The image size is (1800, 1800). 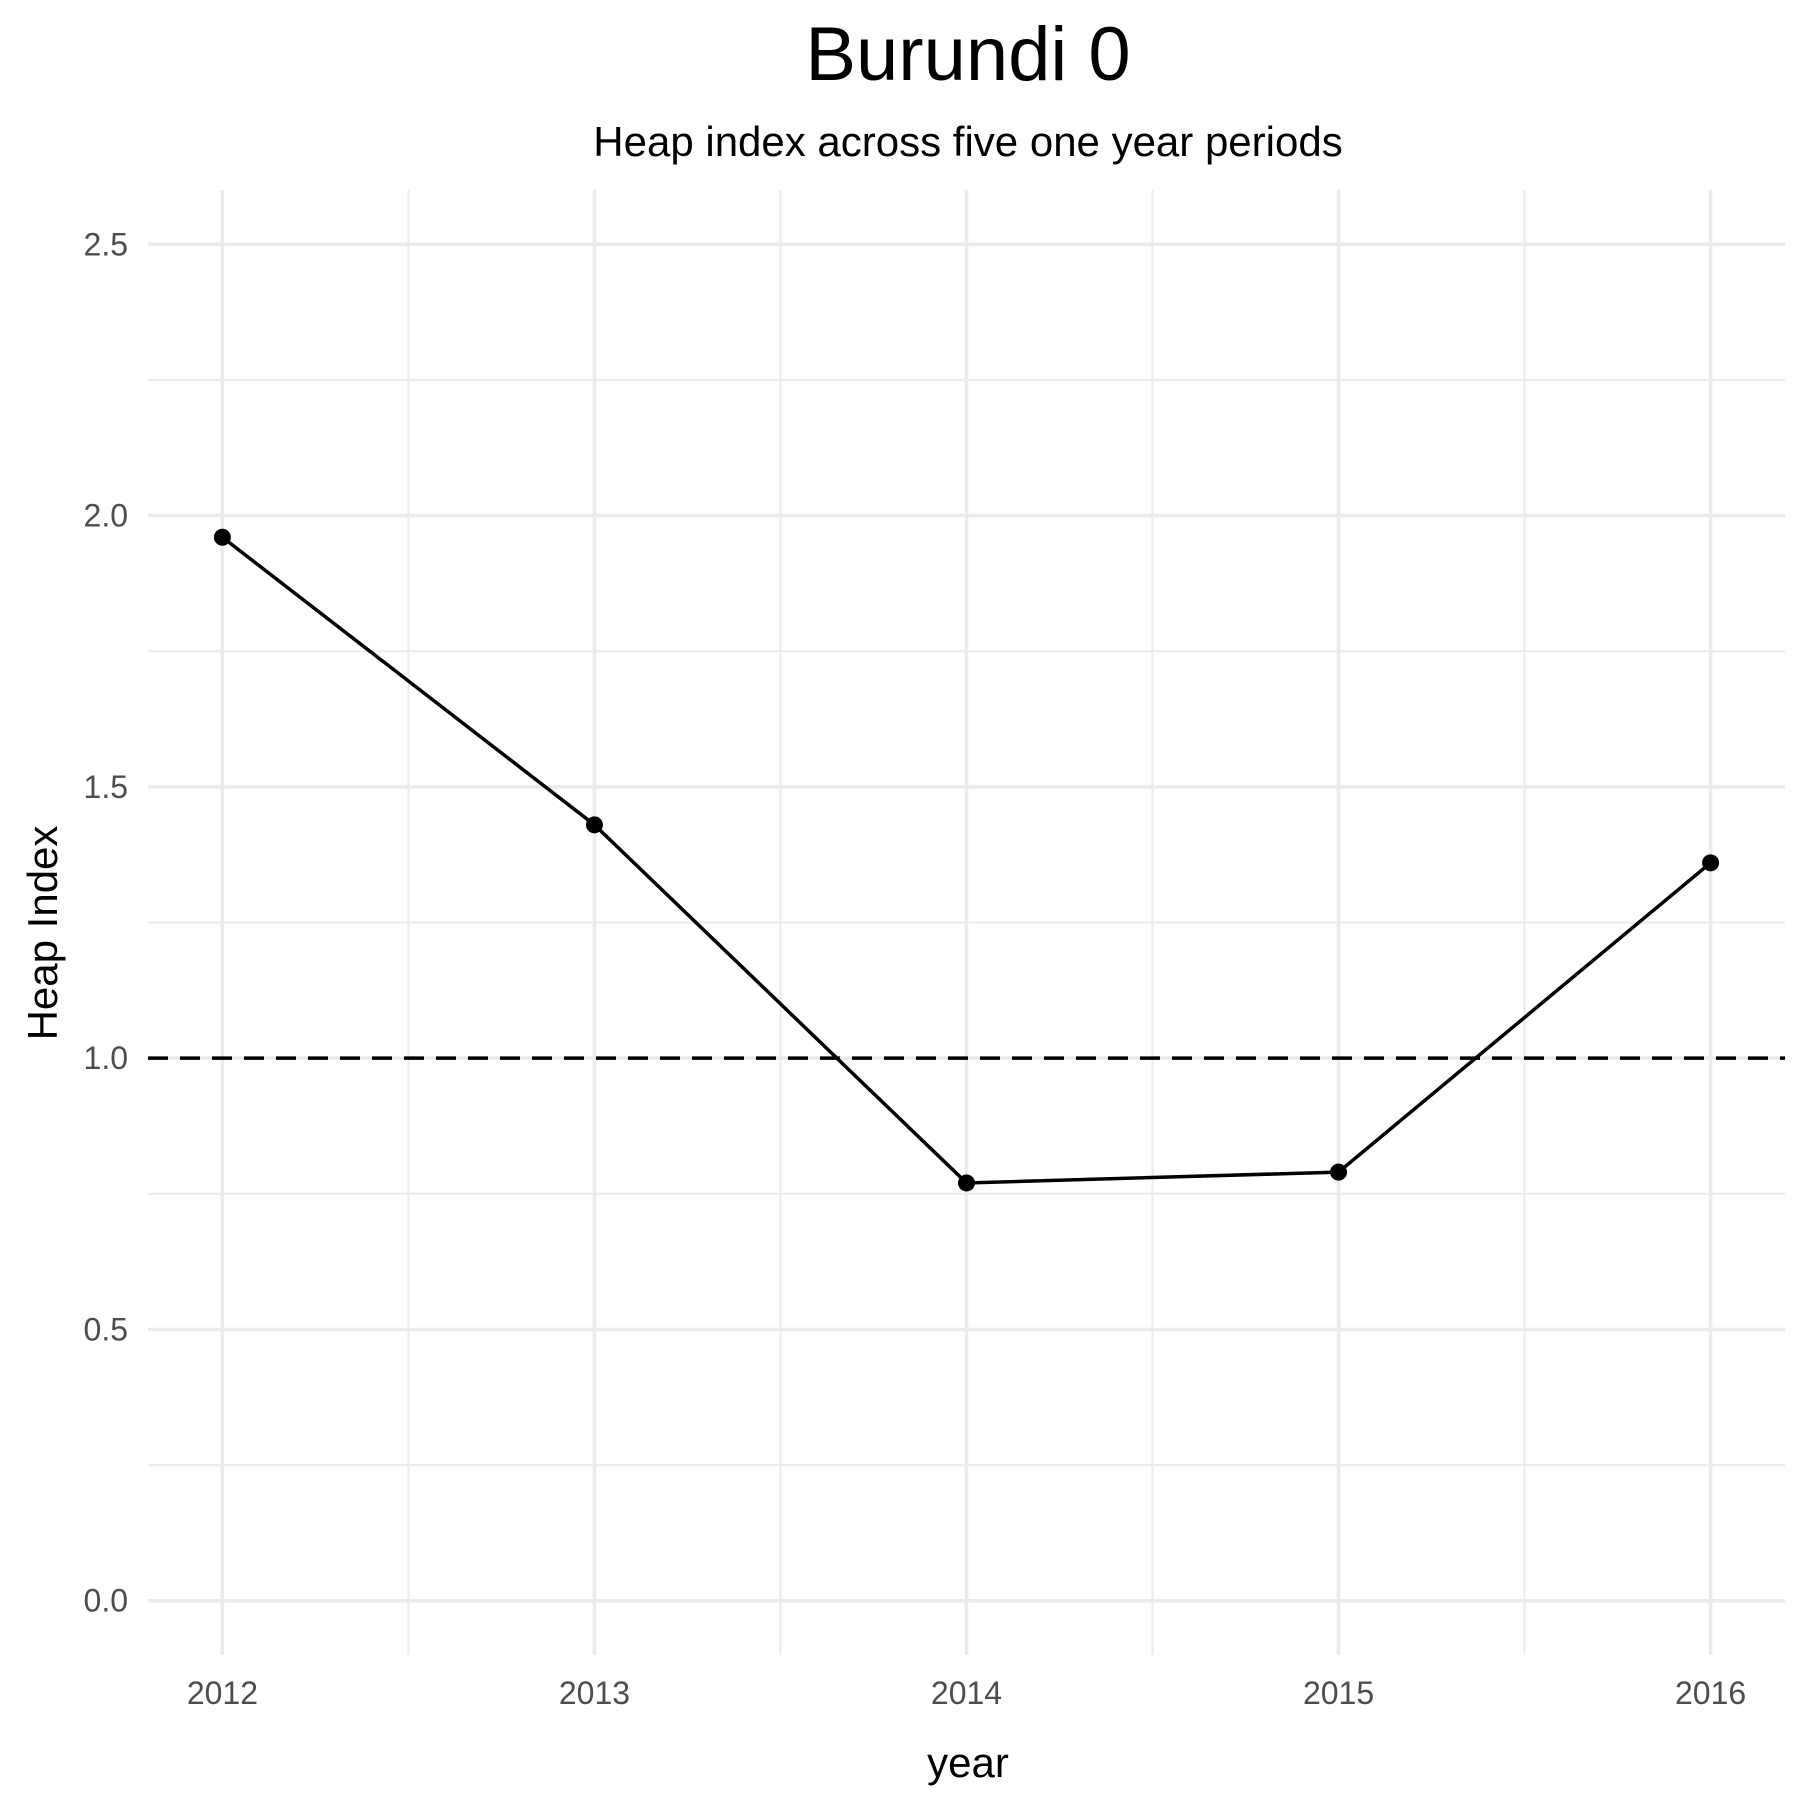 I want to click on x-tick-label: 2013, so click(x=594, y=1693).